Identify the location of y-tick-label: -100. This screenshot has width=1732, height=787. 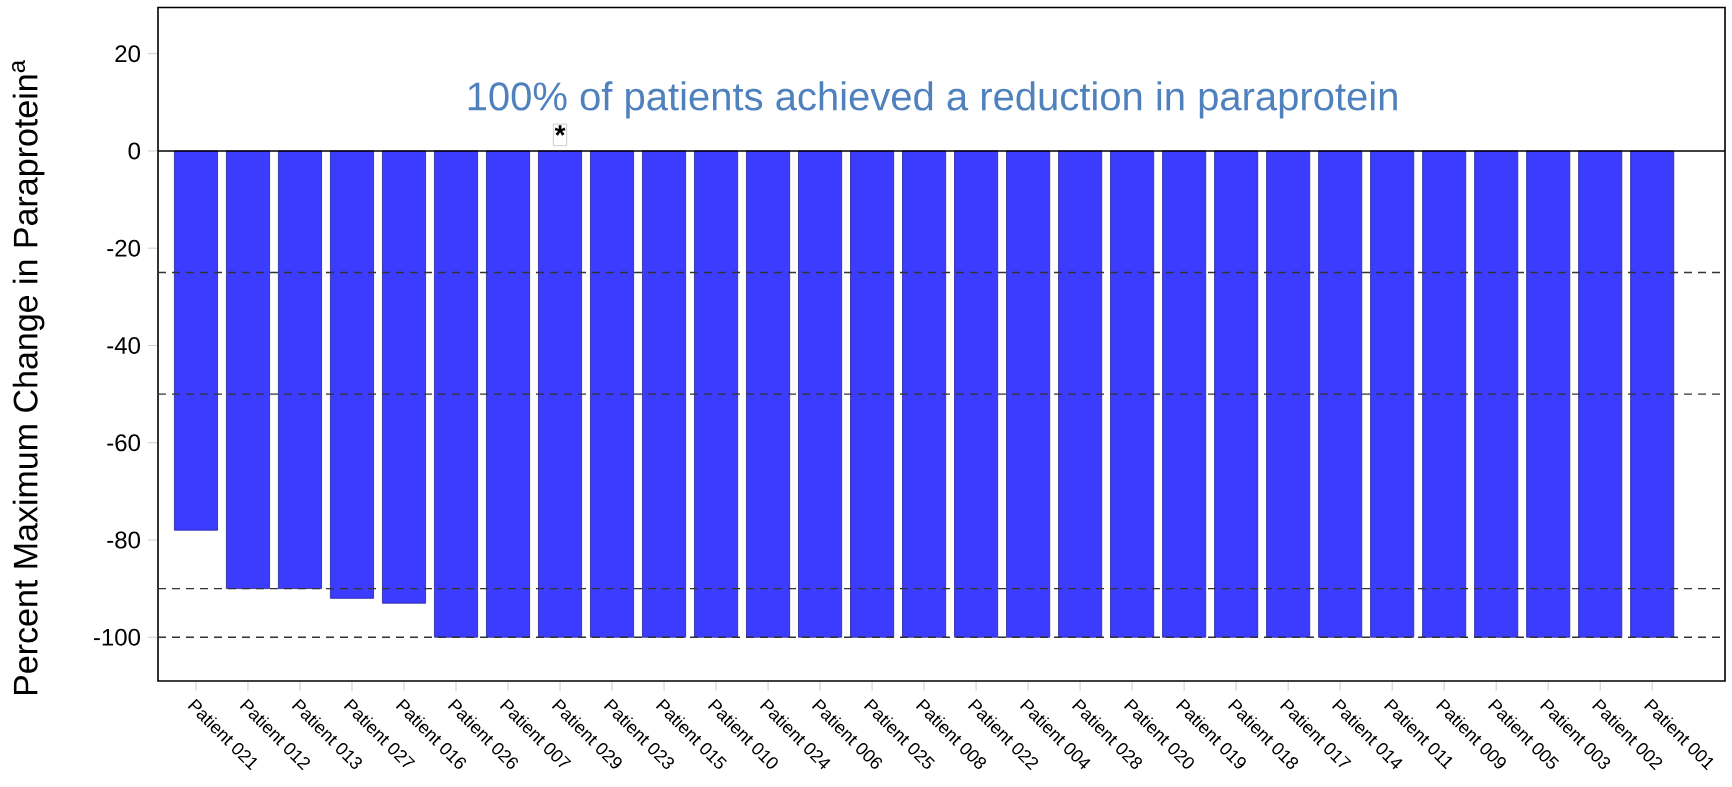
(116, 637).